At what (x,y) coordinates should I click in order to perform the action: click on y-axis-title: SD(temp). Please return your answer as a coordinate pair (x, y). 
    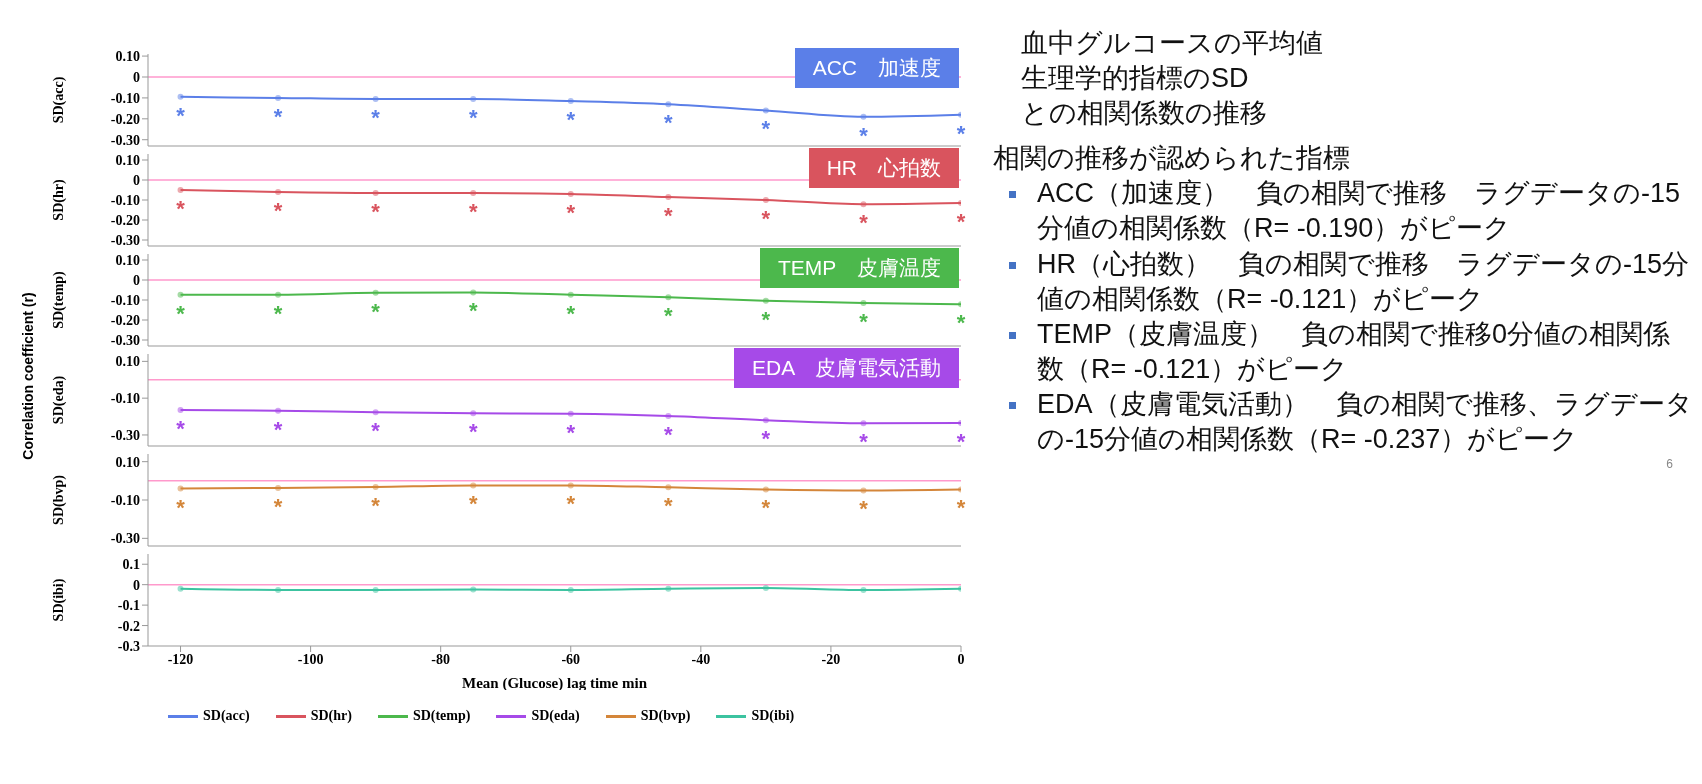
    Looking at the image, I should click on (58, 299).